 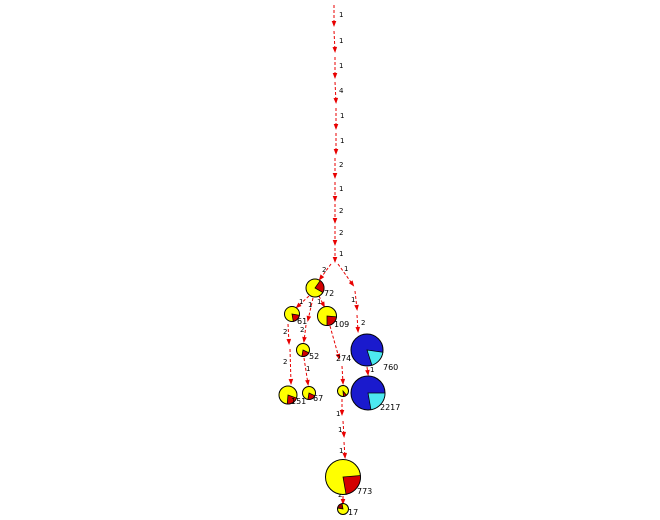 I want to click on node-label-773: 773, so click(x=364, y=491).